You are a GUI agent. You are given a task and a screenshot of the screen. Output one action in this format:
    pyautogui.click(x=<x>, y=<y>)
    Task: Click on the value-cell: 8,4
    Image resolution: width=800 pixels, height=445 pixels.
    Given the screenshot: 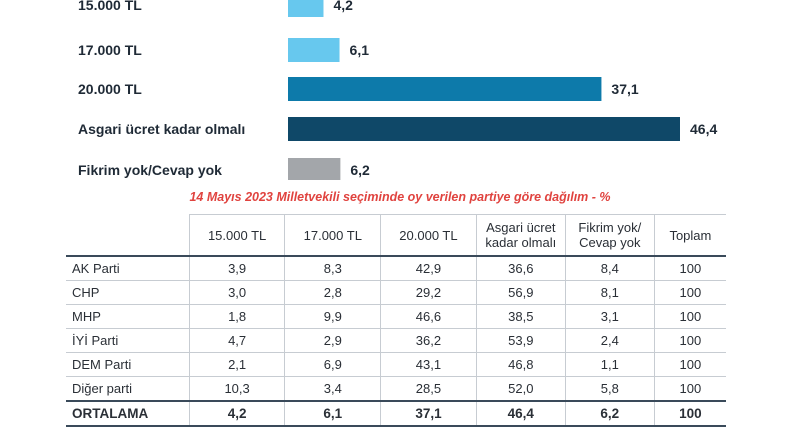 What is the action you would take?
    pyautogui.click(x=609, y=268)
    